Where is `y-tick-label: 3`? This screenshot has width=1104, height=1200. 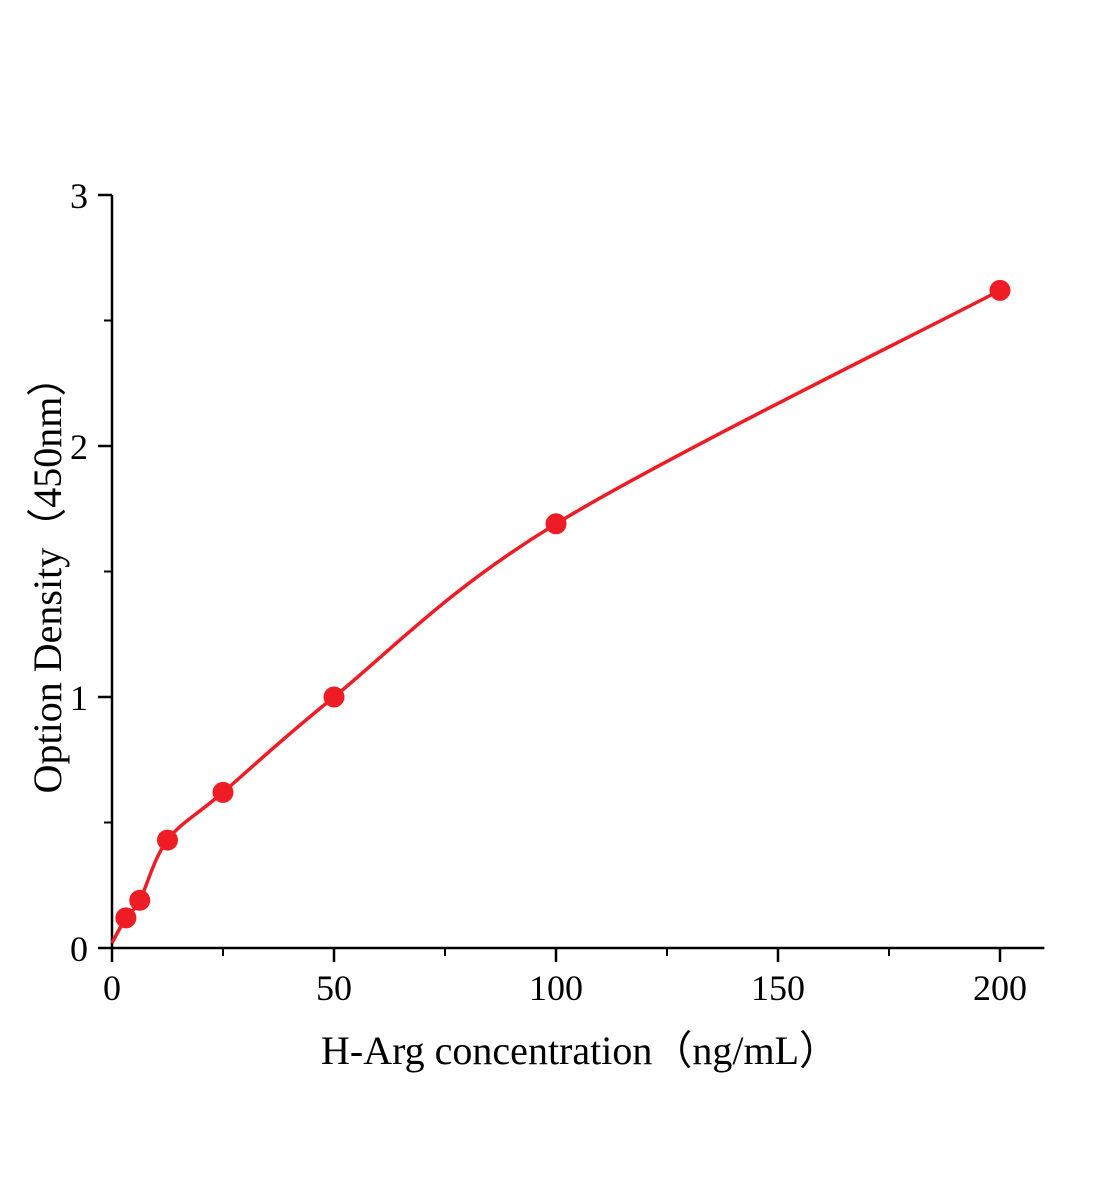 y-tick-label: 3 is located at coordinates (79, 196).